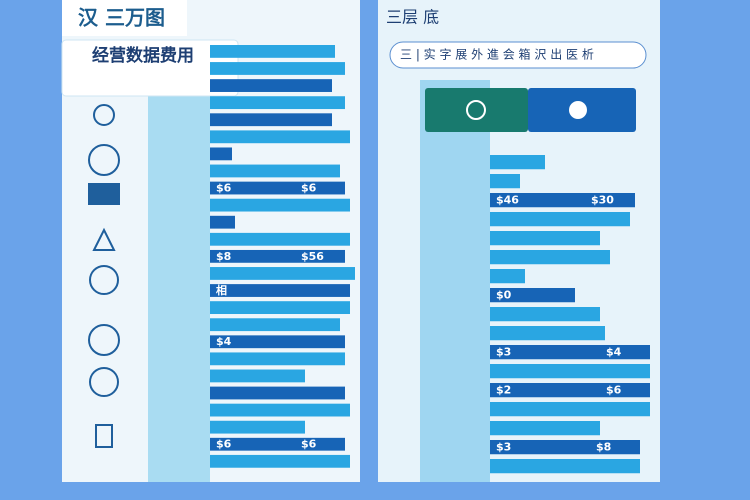 The width and height of the screenshot is (750, 500). Describe the element at coordinates (503, 390) in the screenshot. I see `bar-label: $2` at that location.